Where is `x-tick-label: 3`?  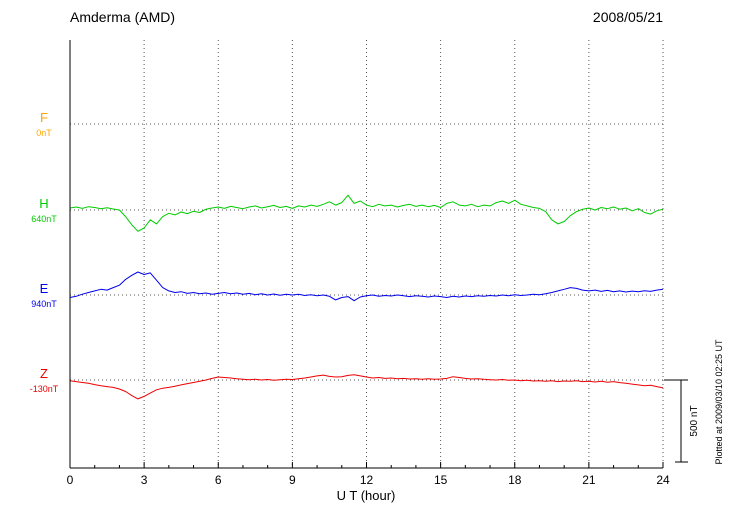
x-tick-label: 3 is located at coordinates (144, 480).